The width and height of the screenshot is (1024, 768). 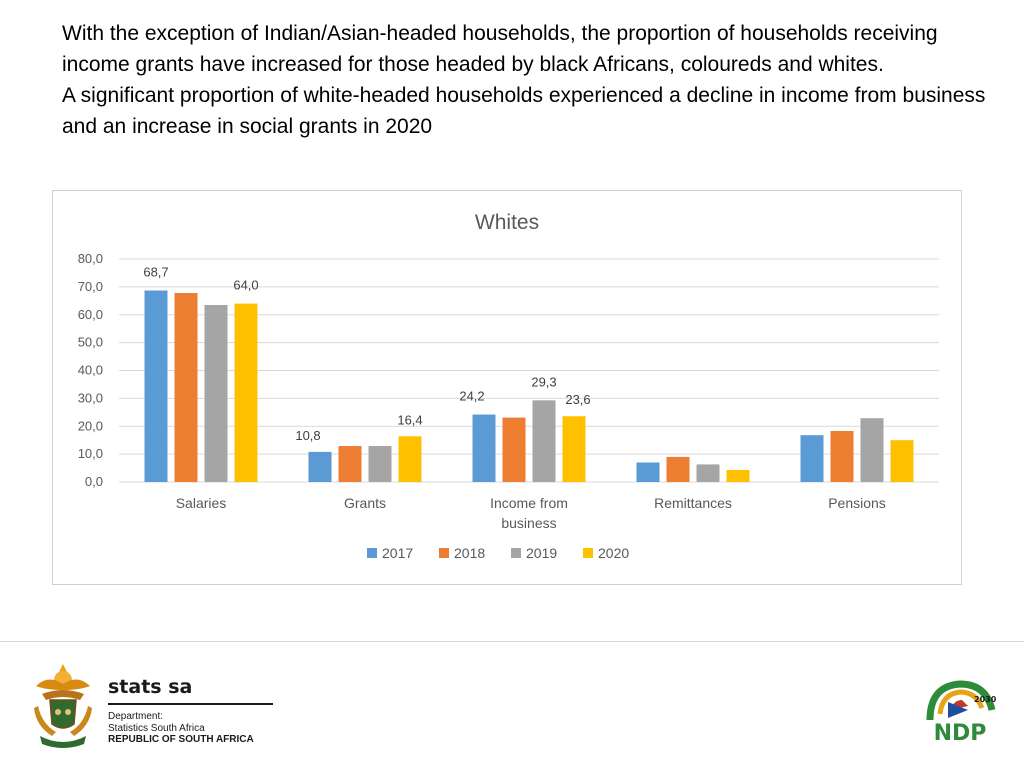 What do you see at coordinates (693, 503) in the screenshot?
I see `category-label: Remittances` at bounding box center [693, 503].